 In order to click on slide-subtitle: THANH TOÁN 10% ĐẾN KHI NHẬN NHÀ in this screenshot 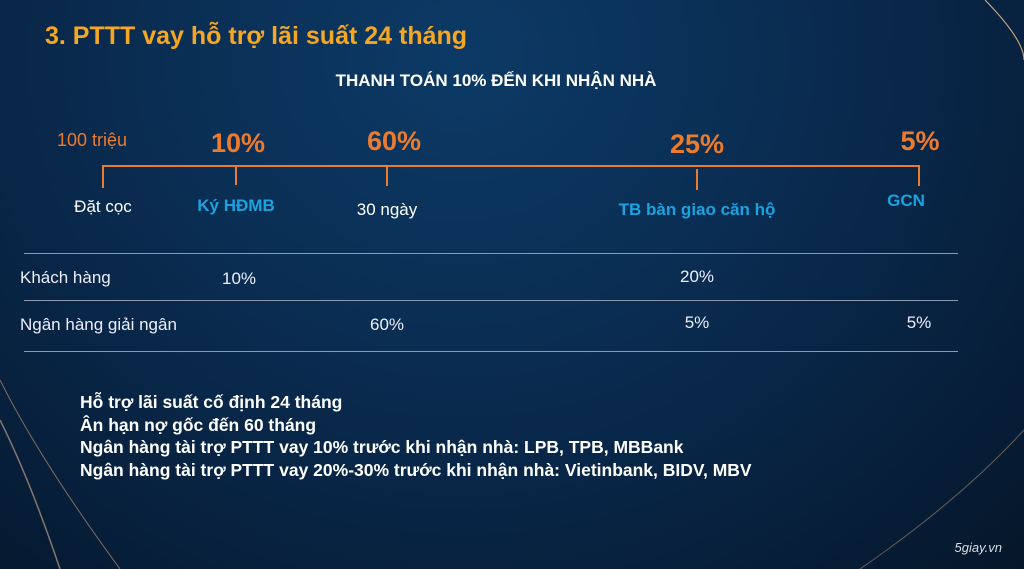, I will do `click(496, 80)`.